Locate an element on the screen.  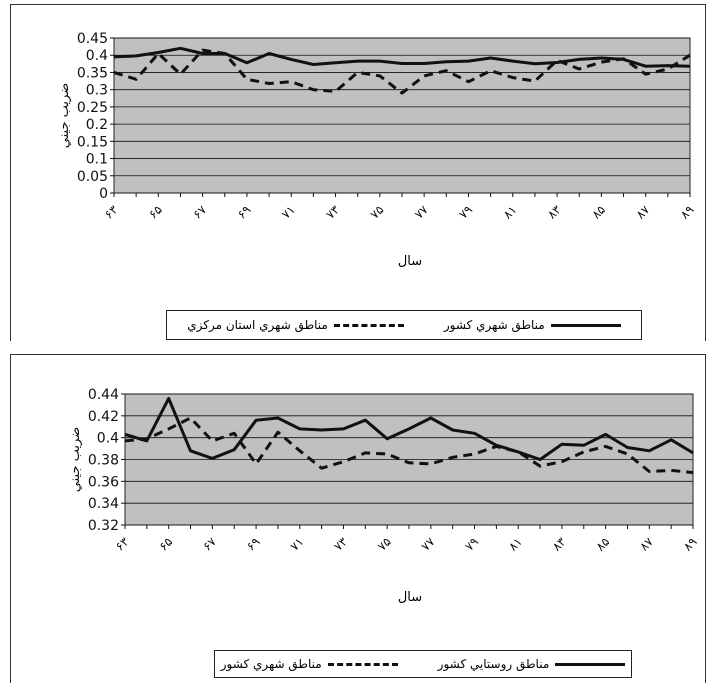
y-tick-label: 0.45 is located at coordinates (92, 39).